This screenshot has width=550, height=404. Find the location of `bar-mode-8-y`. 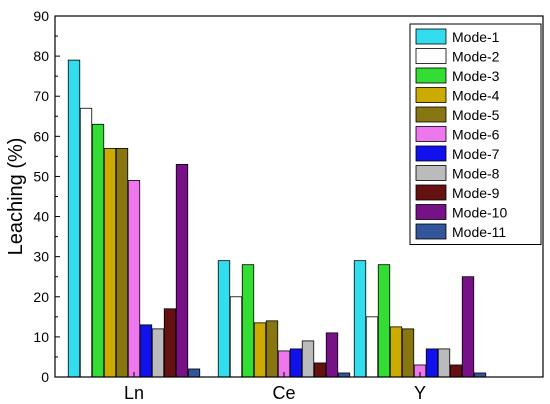

bar-mode-8-y is located at coordinates (444, 363).